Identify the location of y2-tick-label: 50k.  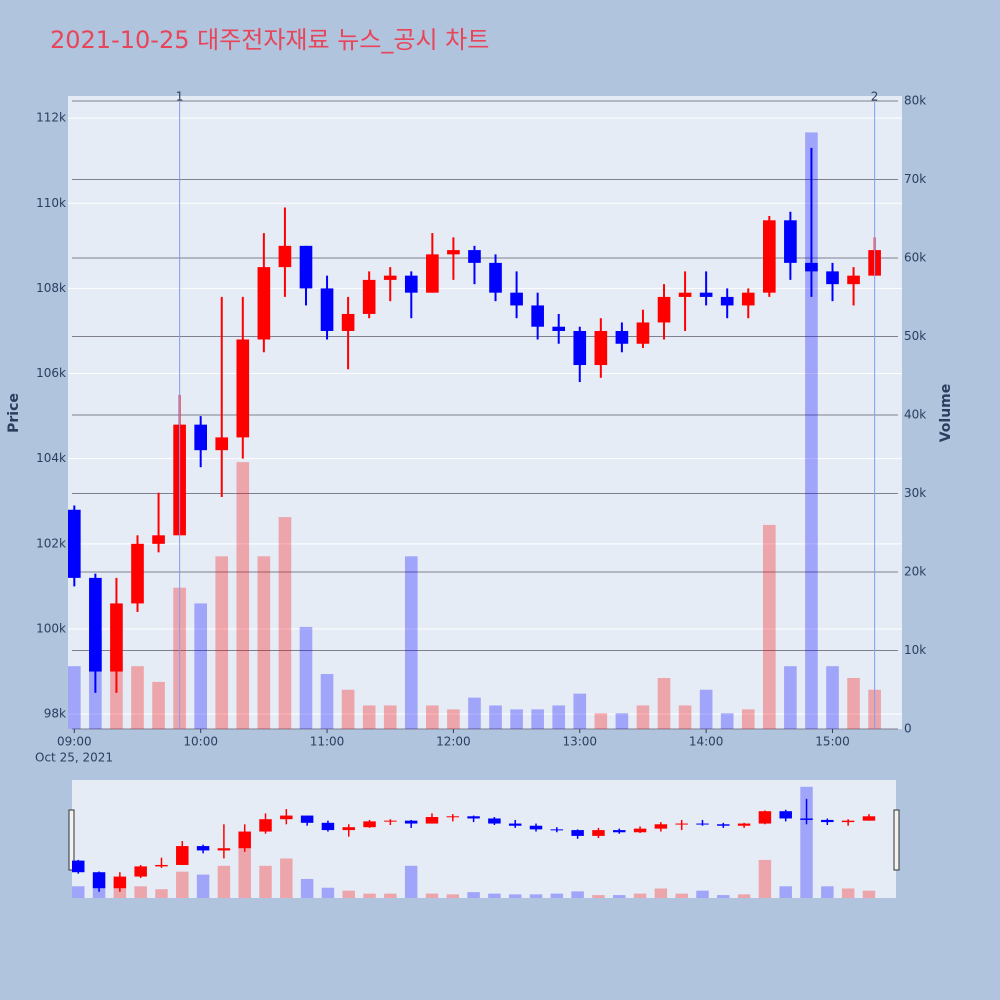
(915, 336).